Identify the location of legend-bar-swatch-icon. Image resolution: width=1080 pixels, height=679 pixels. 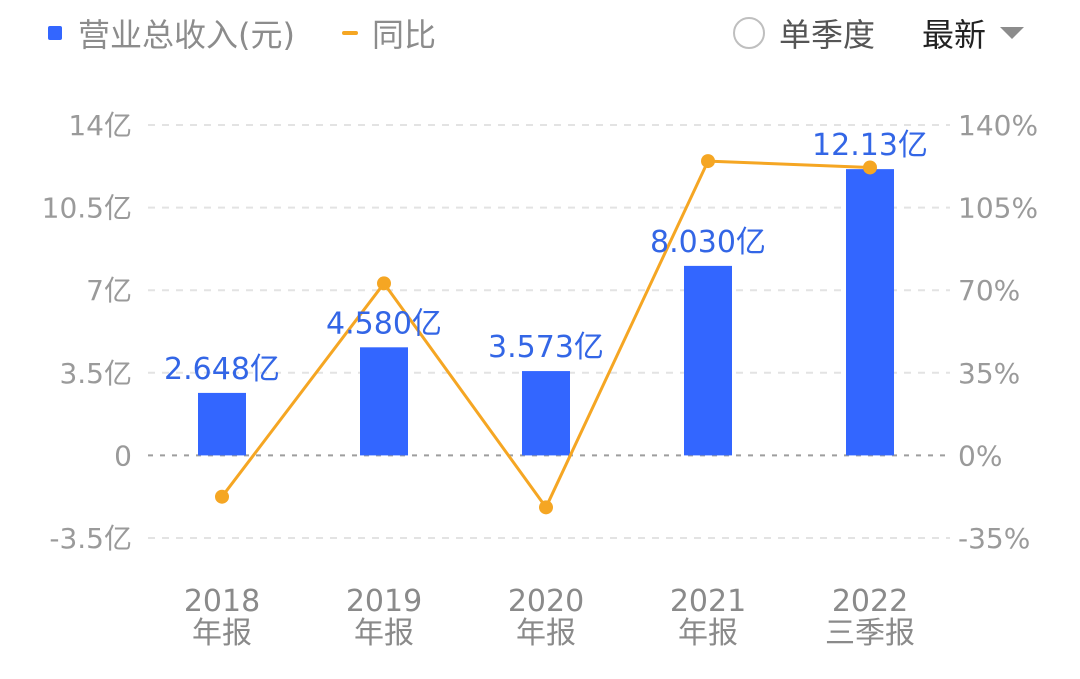
(55, 33).